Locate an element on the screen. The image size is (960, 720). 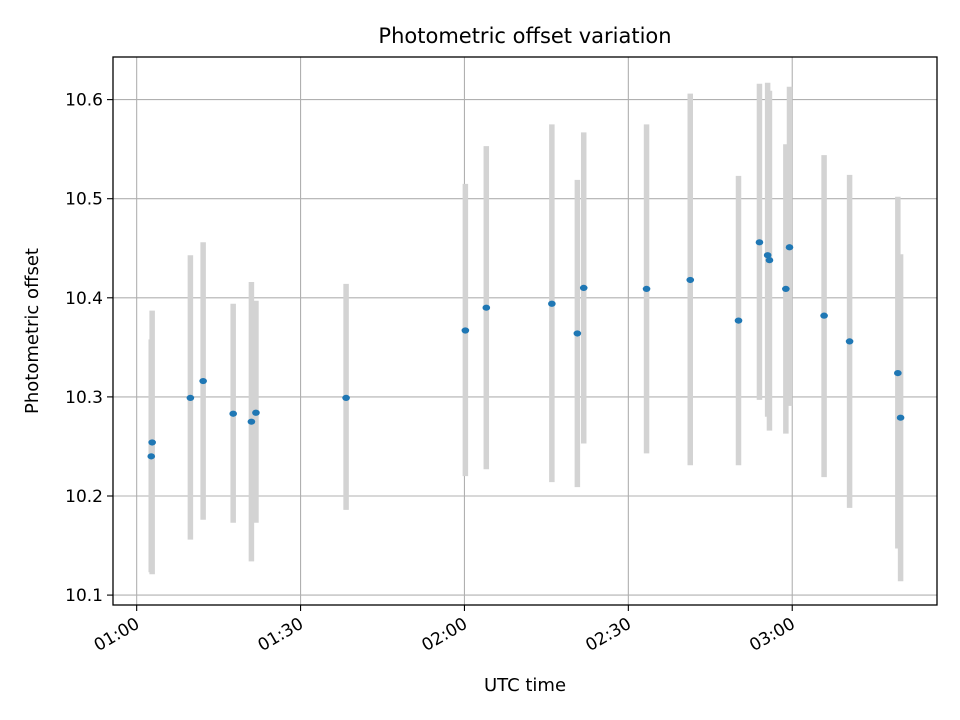
x-axis-label: UTC time is located at coordinates (525, 685).